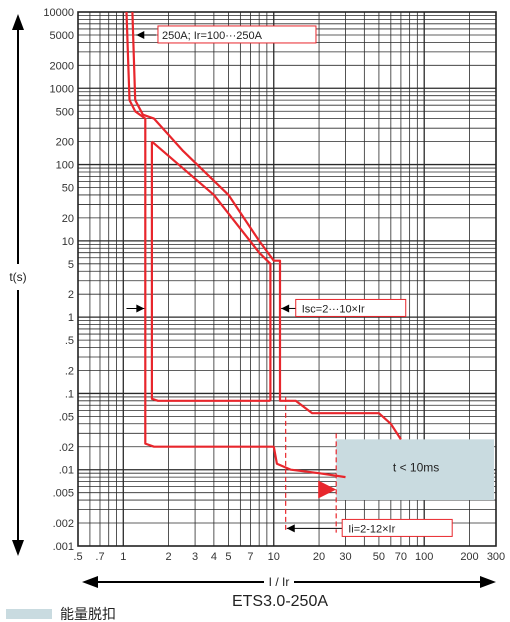 The image size is (510, 622). I want to click on legend-label: 能量脱扣, so click(88, 614).